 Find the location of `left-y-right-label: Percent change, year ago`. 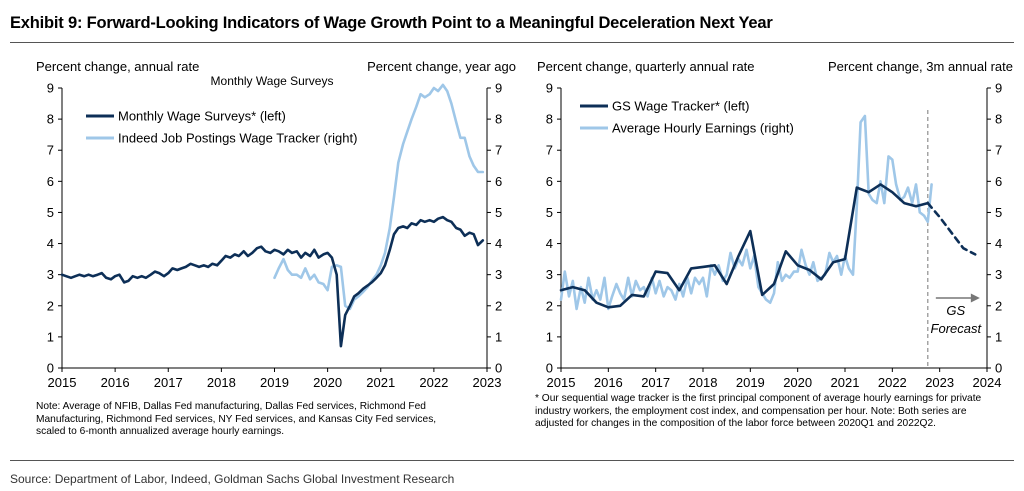

left-y-right-label: Percent change, year ago is located at coordinates (441, 66).